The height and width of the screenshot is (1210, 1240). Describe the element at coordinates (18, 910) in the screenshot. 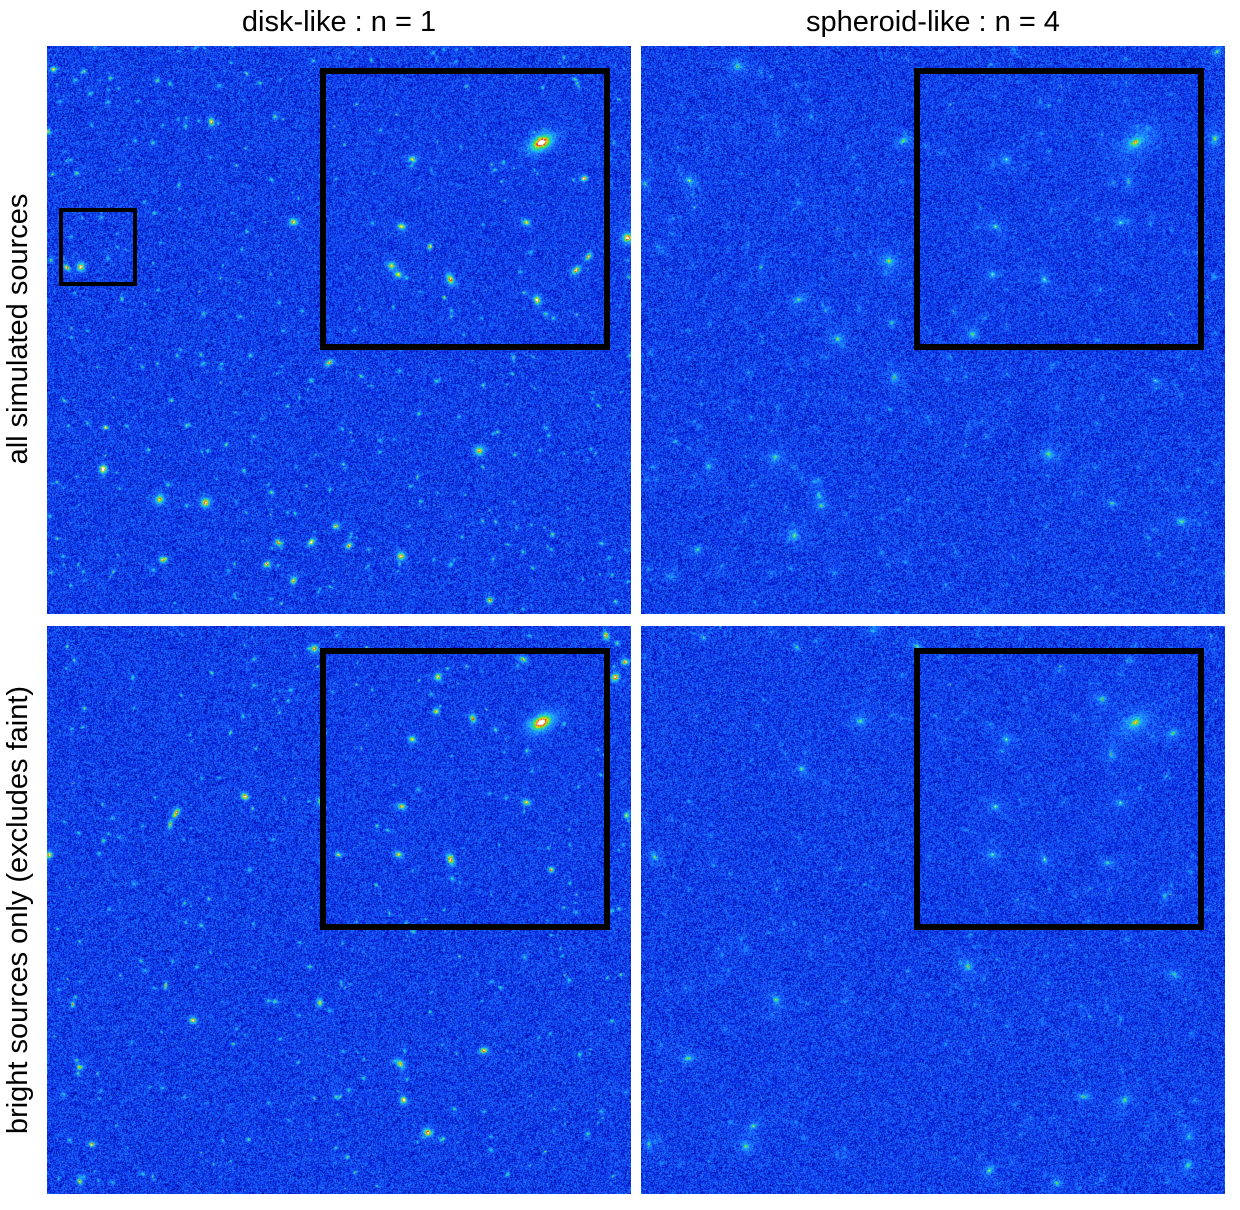

I see `row-title-bright-sources: bright sources only (excludes faint)` at that location.